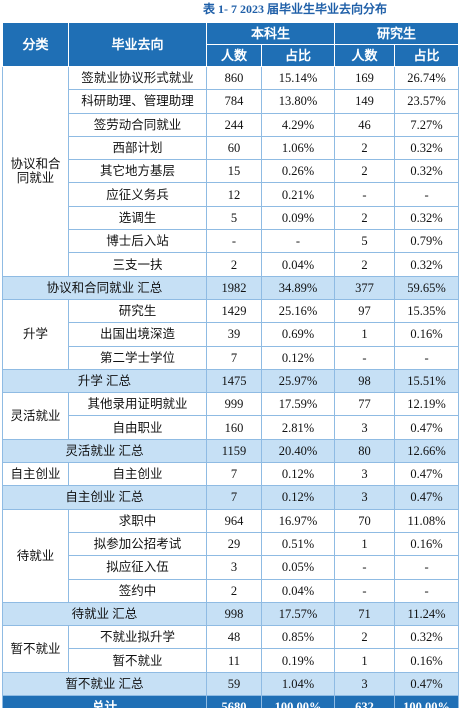 Image resolution: width=460 pixels, height=708 pixels. Describe the element at coordinates (427, 614) in the screenshot. I see `value-cell: 11.24%` at that location.